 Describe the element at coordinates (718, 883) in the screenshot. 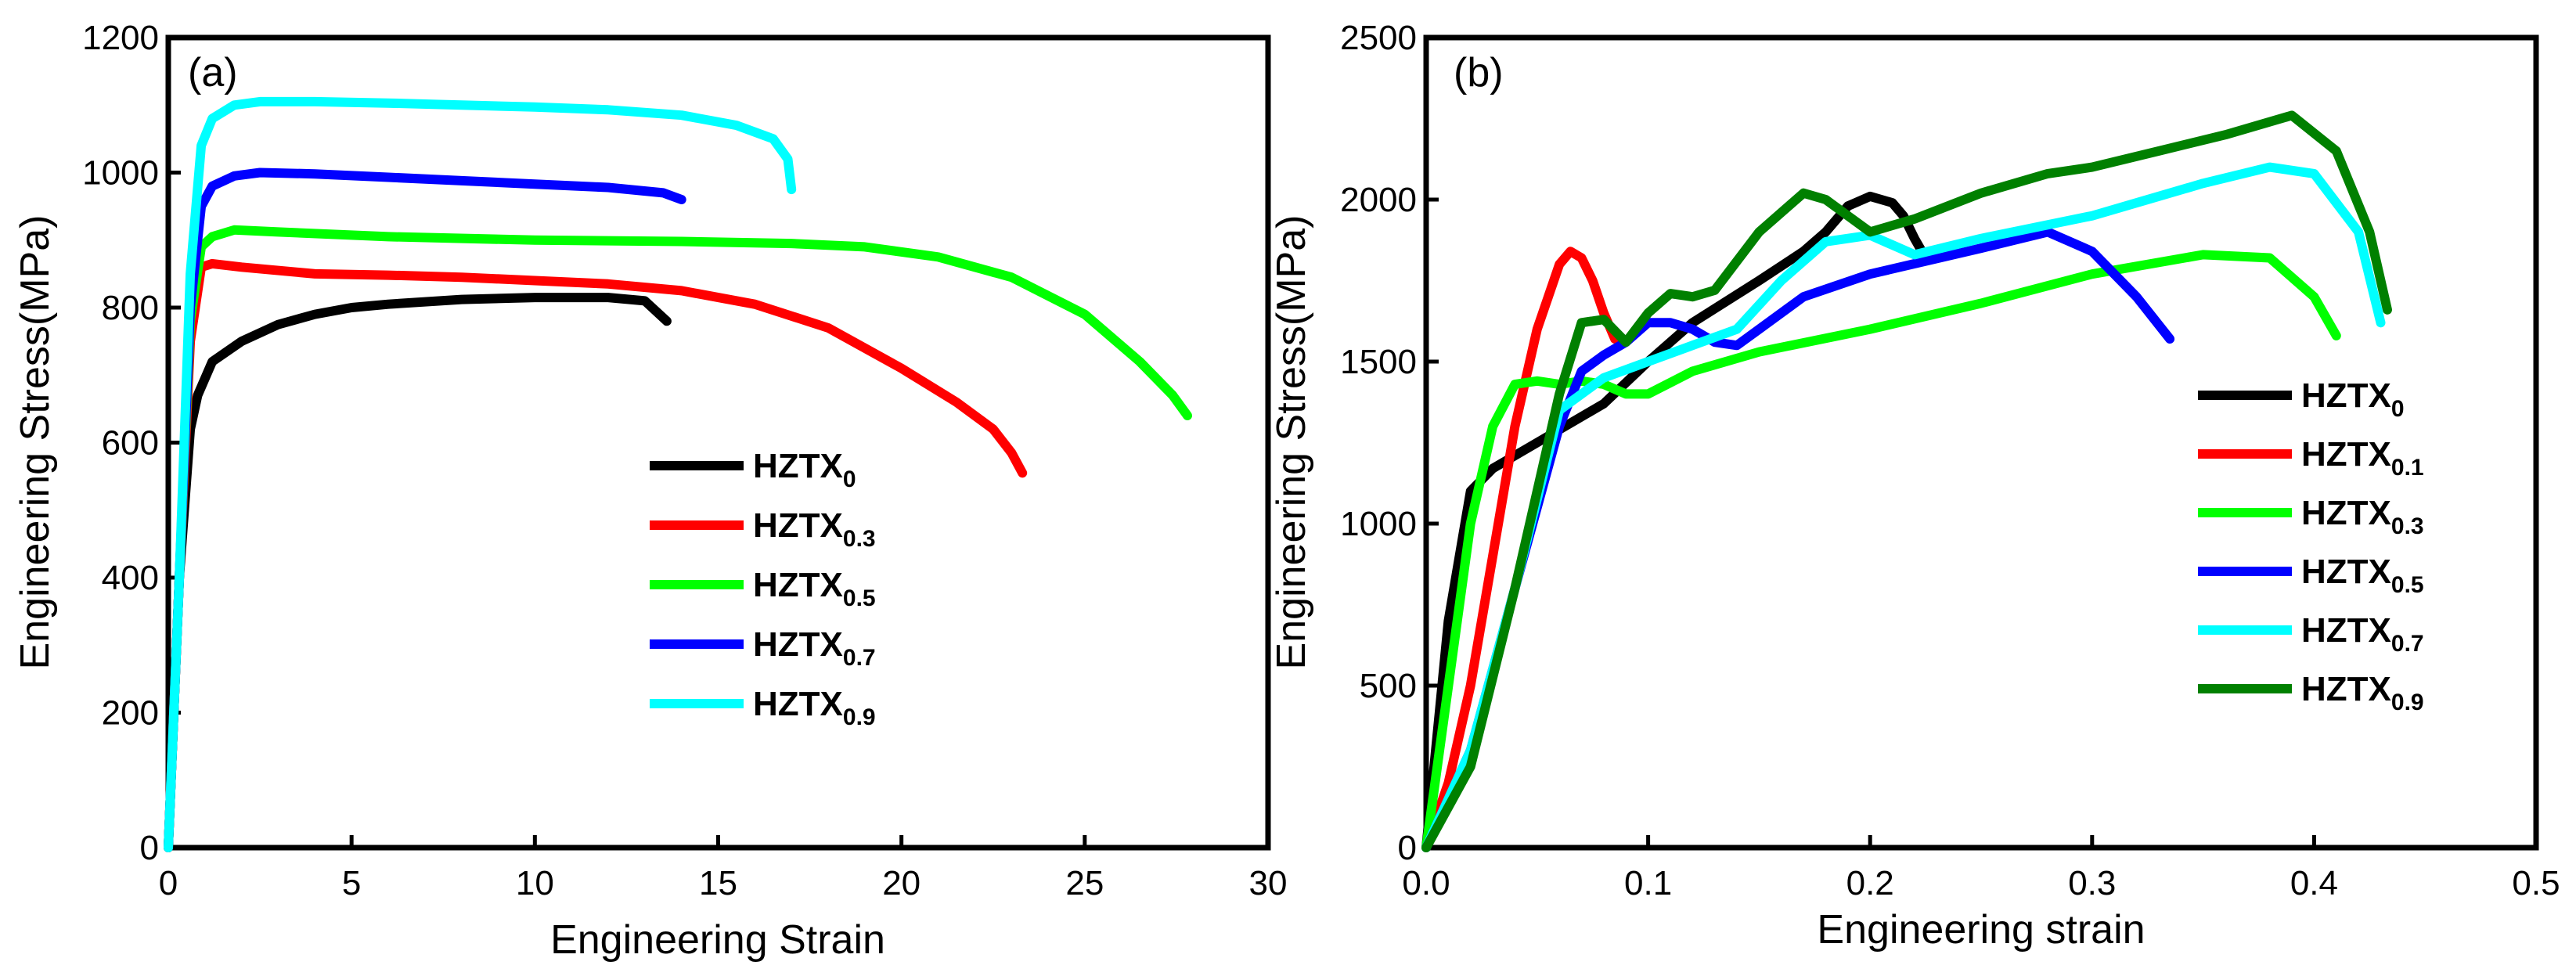

I see `x-tick-label: 15` at that location.